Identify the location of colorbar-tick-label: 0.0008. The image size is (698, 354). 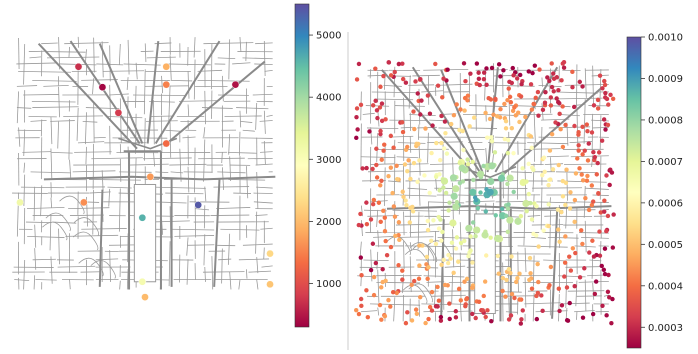
(665, 120).